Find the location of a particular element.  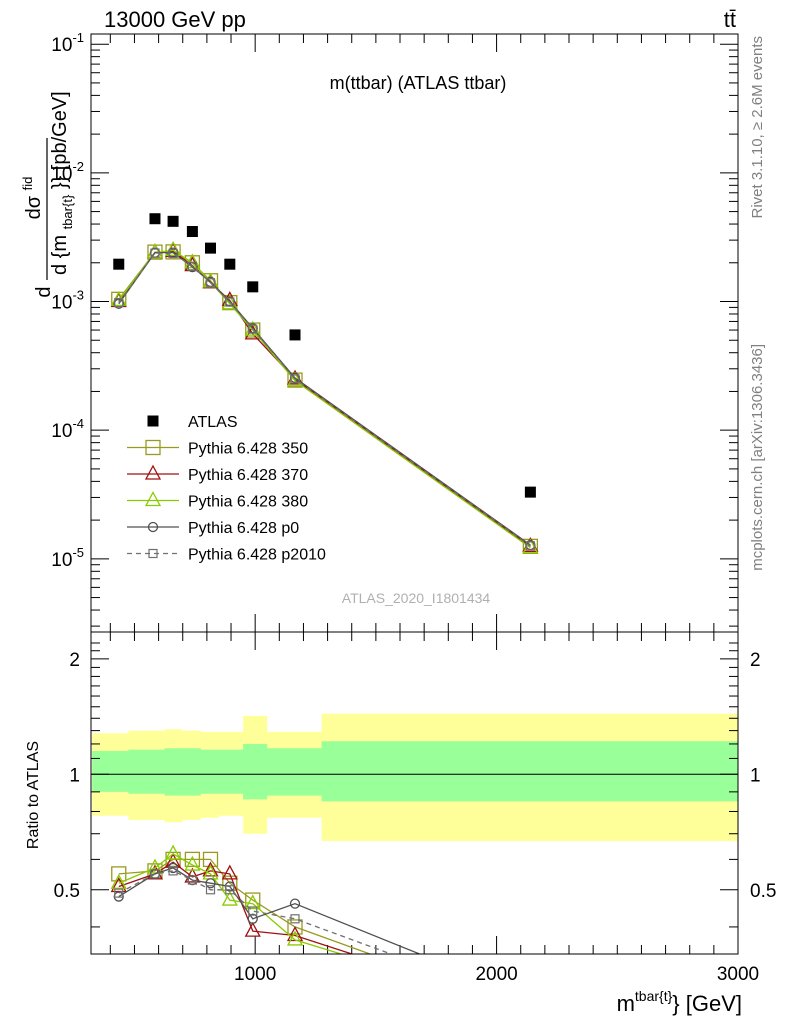

ratio-uncertainty-bands is located at coordinates (415, 777).